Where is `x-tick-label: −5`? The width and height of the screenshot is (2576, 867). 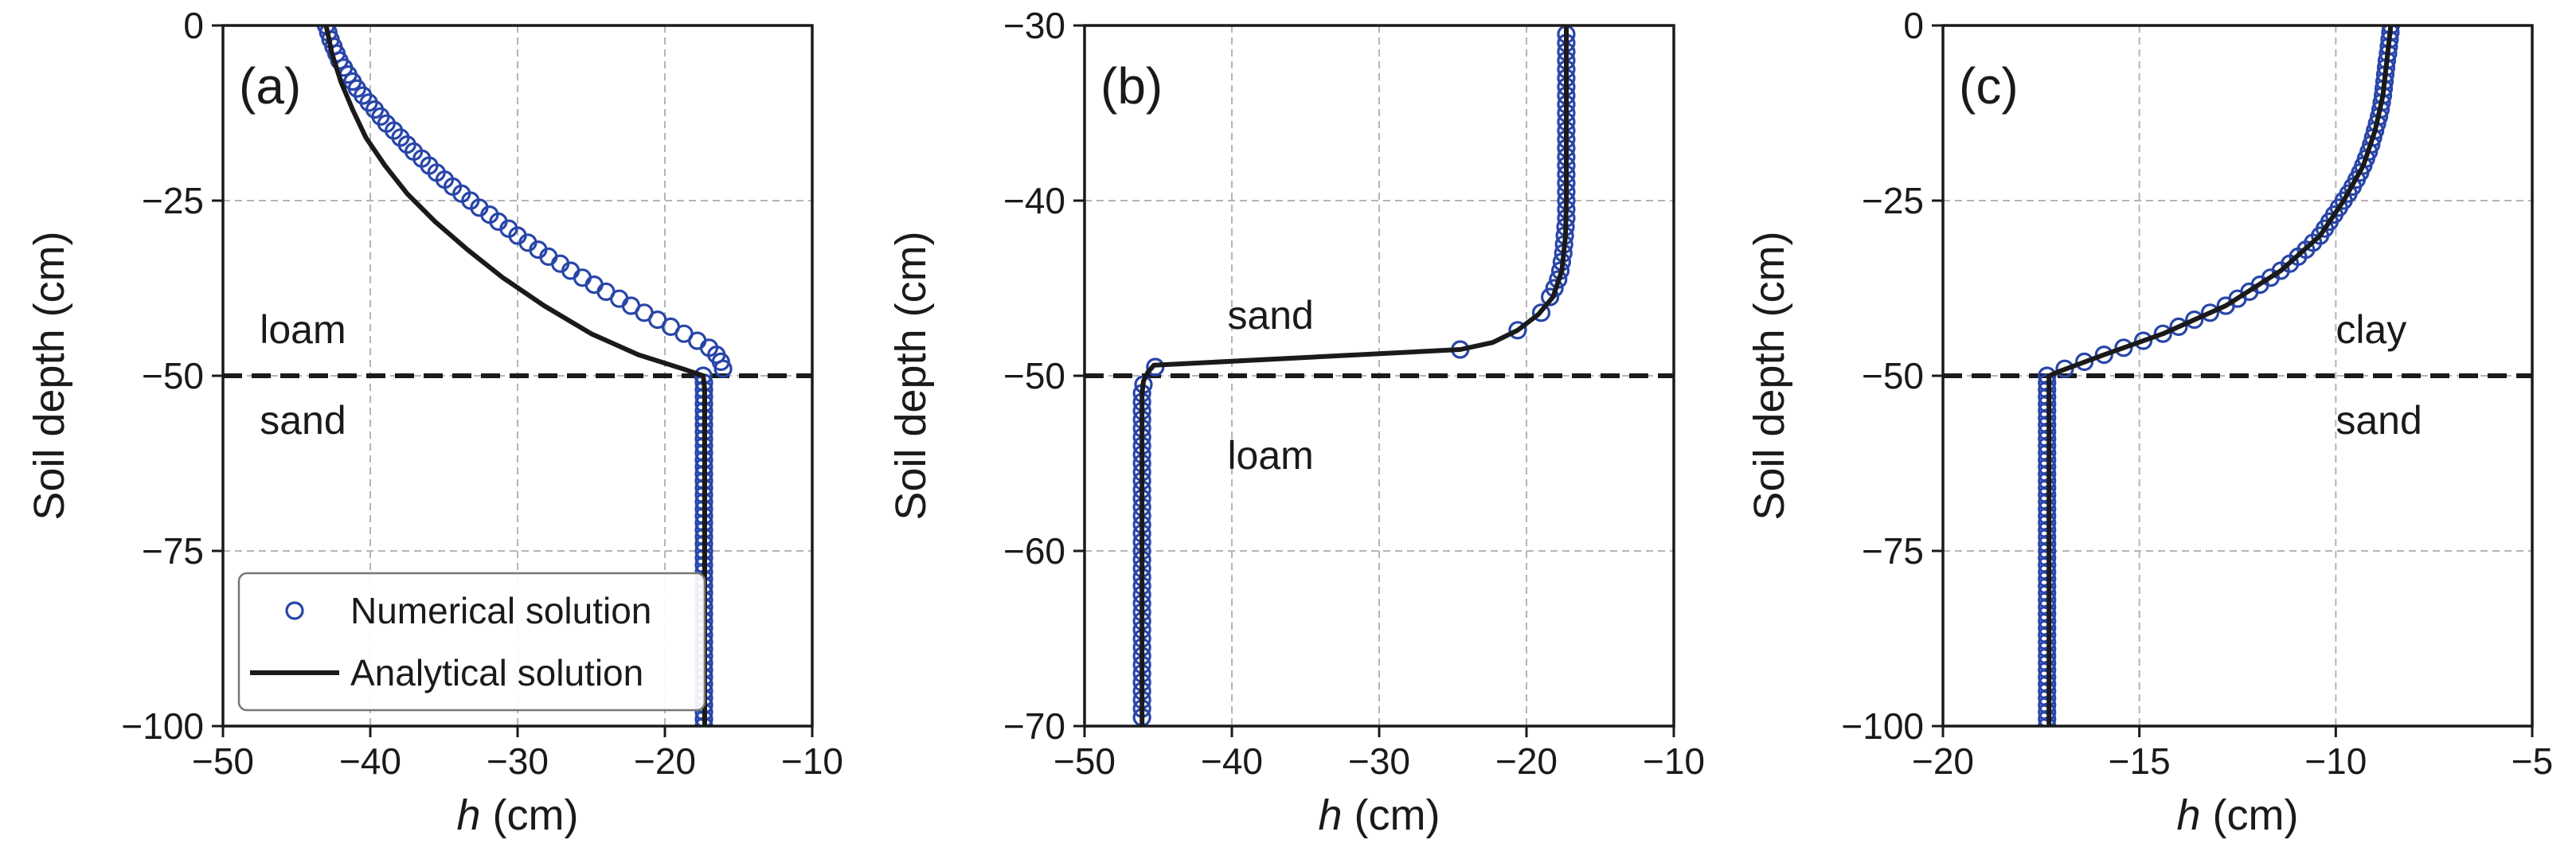
x-tick-label: −5 is located at coordinates (2532, 761).